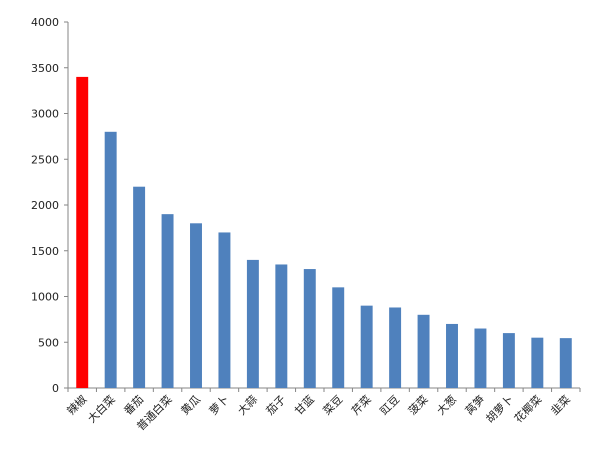 This screenshot has height=449, width=590. What do you see at coordinates (418, 405) in the screenshot?
I see `x-tick-label: 菠菜` at bounding box center [418, 405].